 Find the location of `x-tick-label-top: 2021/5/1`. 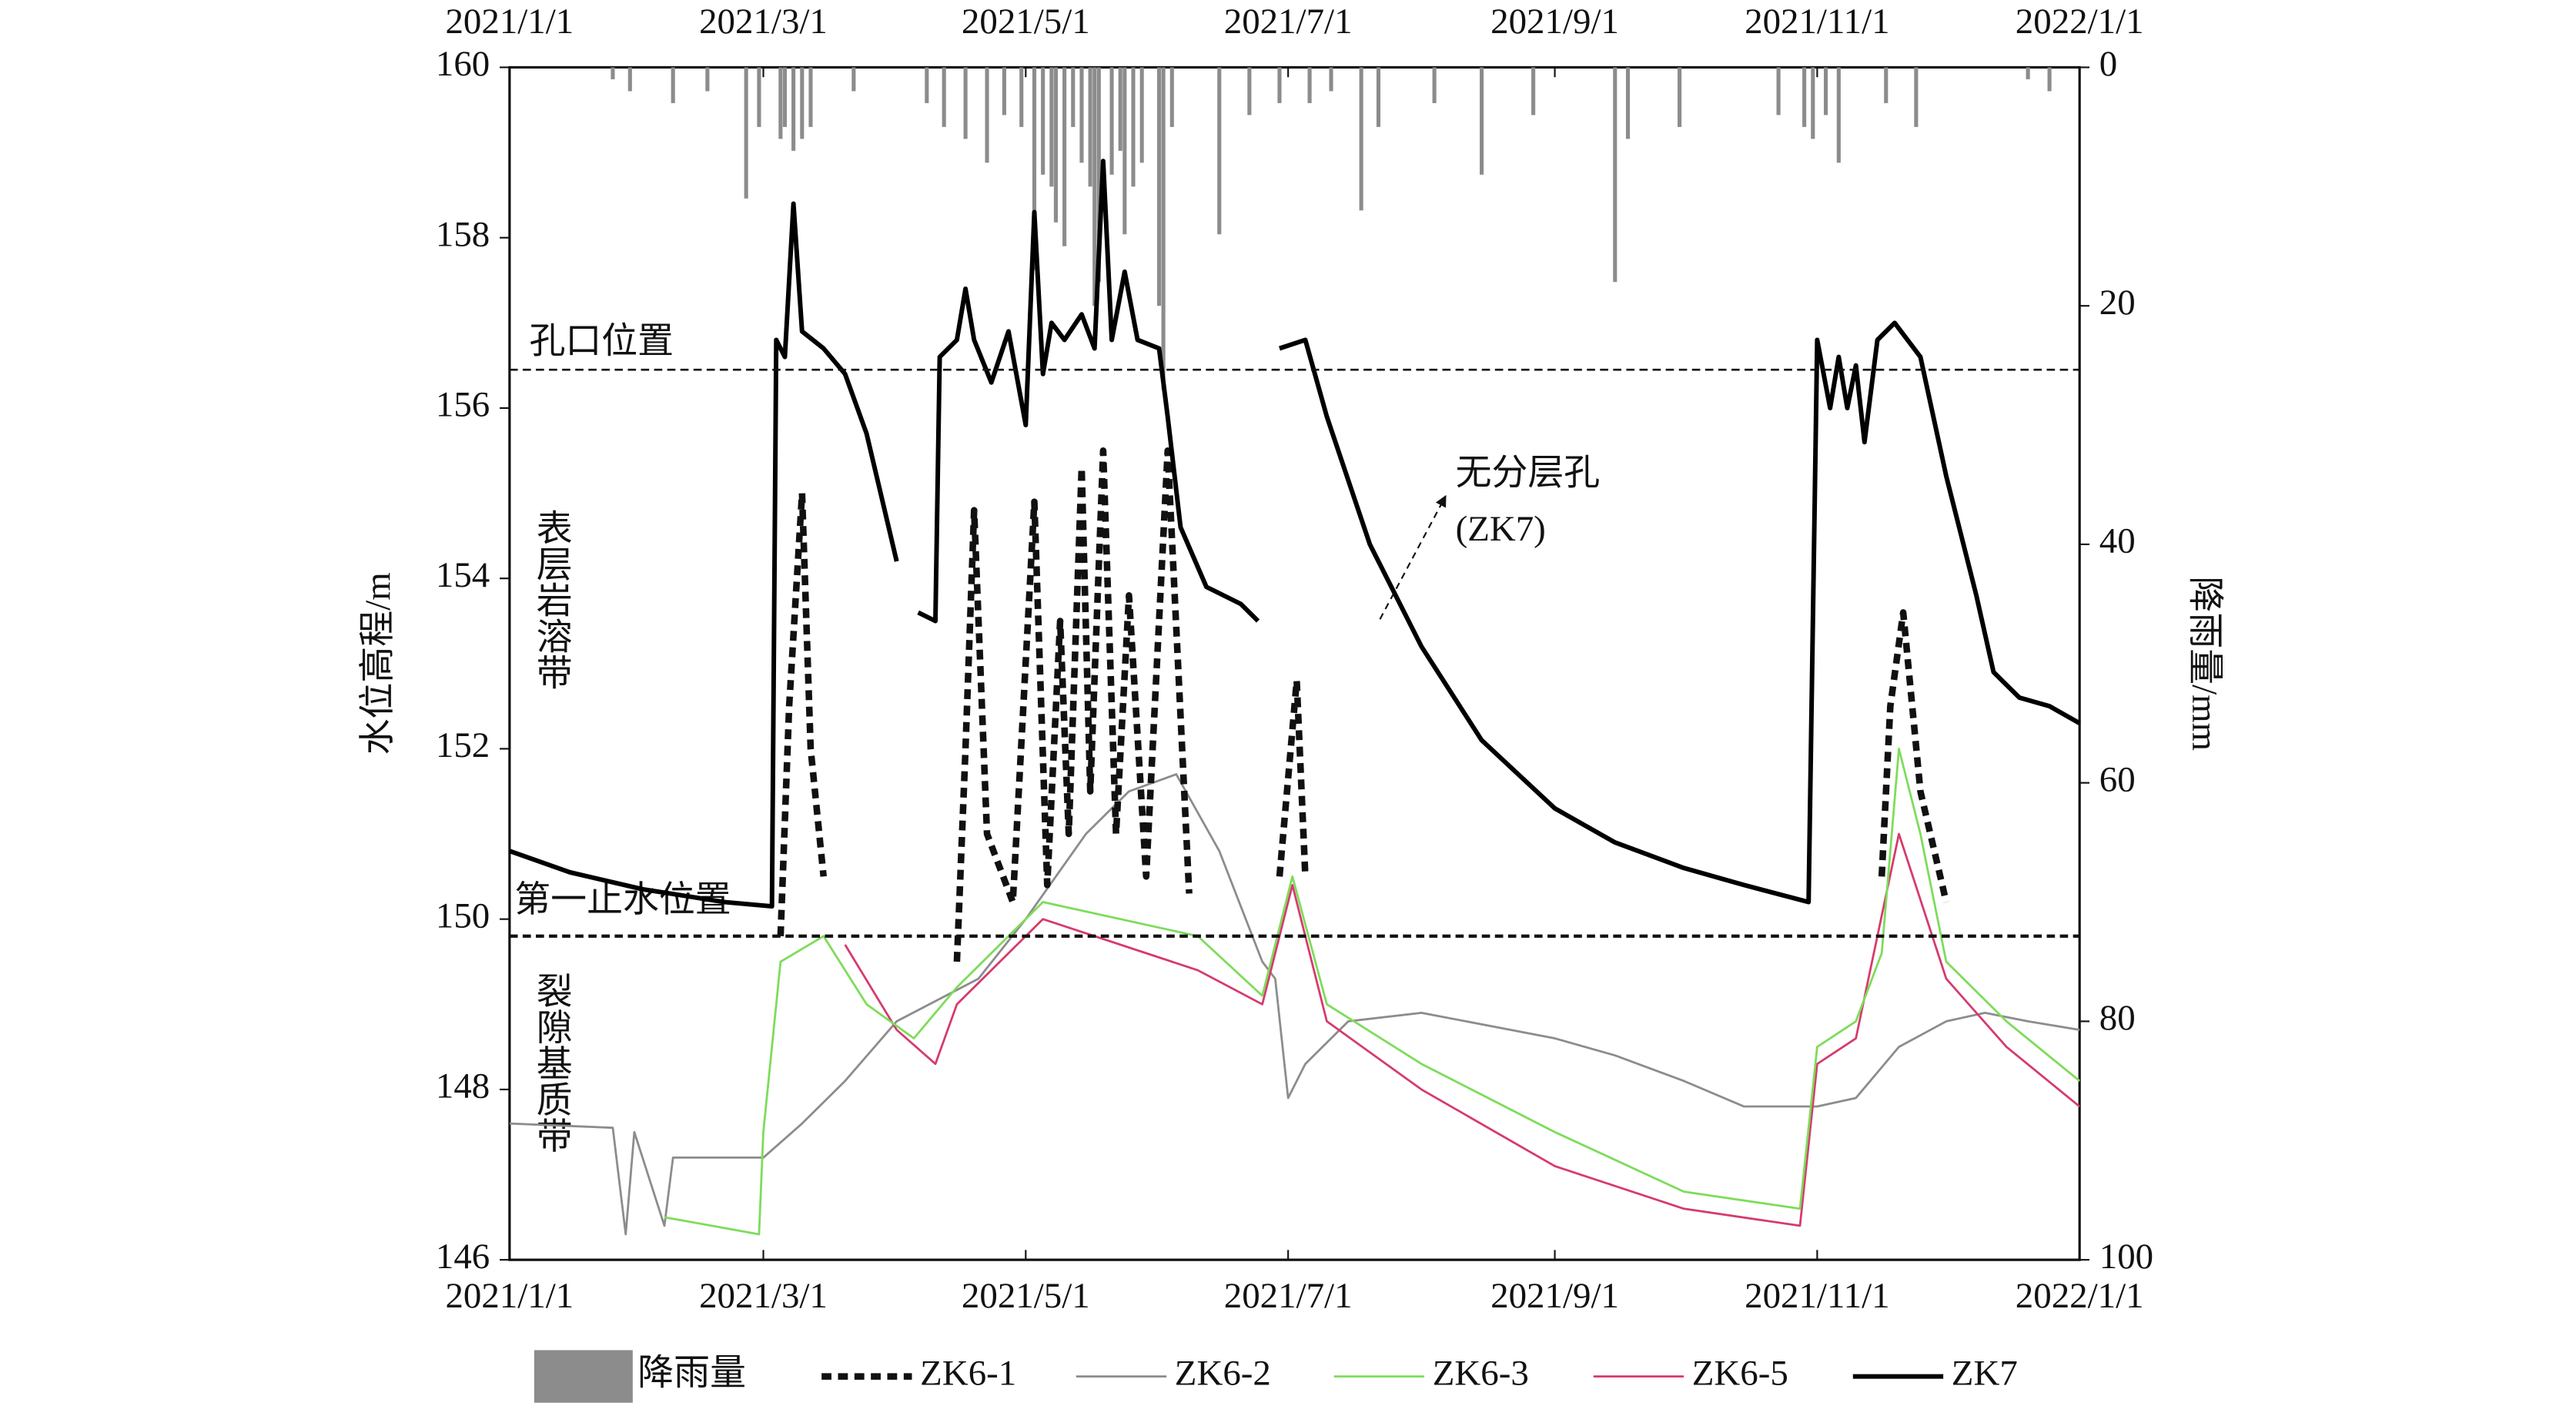

x-tick-label-top: 2021/5/1 is located at coordinates (1026, 22).